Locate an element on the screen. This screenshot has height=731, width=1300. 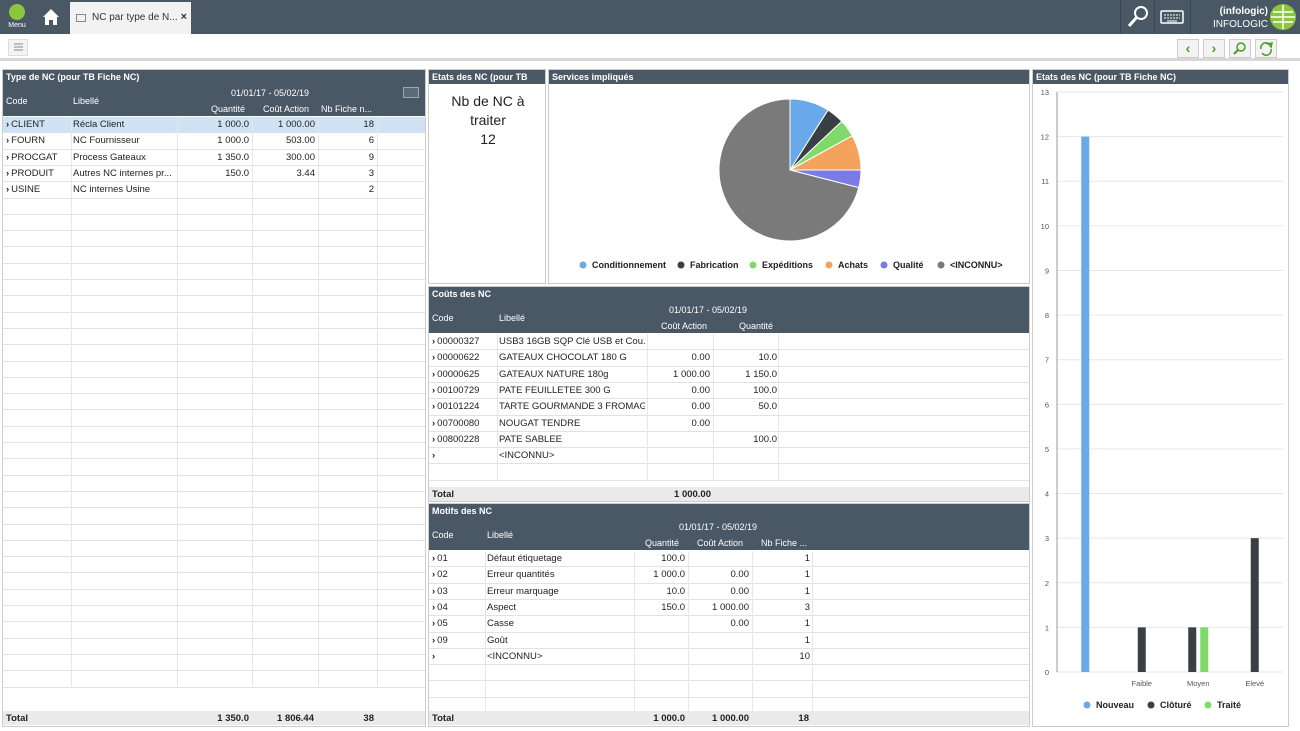
table-row: › CLIENT Récla Client 1 000.0 1 000.00 18 is located at coordinates (214, 125).